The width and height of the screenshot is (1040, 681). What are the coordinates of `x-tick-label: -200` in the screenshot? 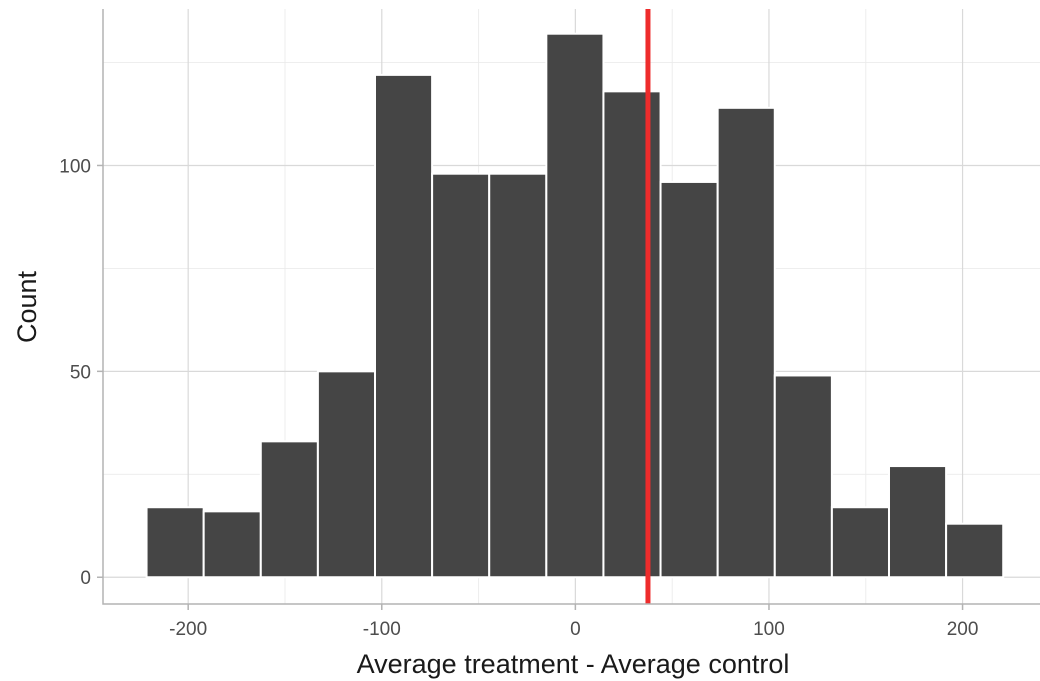 It's located at (188, 629).